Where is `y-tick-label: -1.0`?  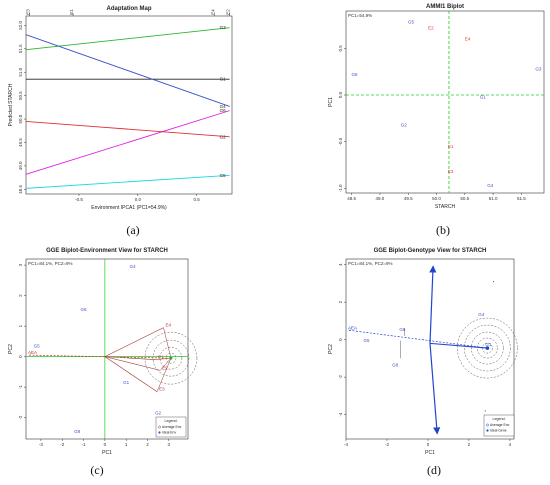
y-tick-label: -1.0 is located at coordinates (340, 188).